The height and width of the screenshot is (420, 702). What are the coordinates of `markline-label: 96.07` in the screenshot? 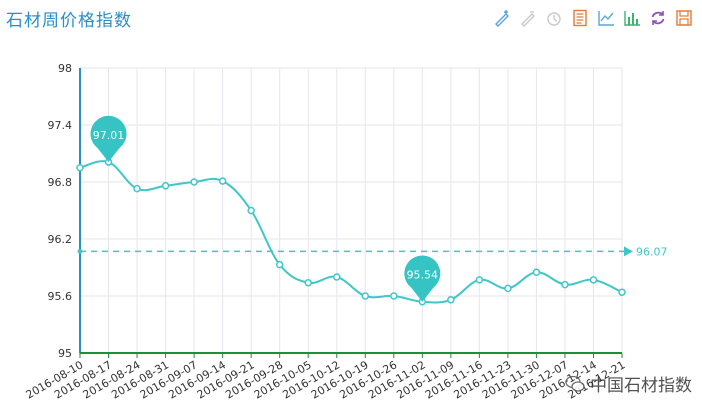 It's located at (652, 251).